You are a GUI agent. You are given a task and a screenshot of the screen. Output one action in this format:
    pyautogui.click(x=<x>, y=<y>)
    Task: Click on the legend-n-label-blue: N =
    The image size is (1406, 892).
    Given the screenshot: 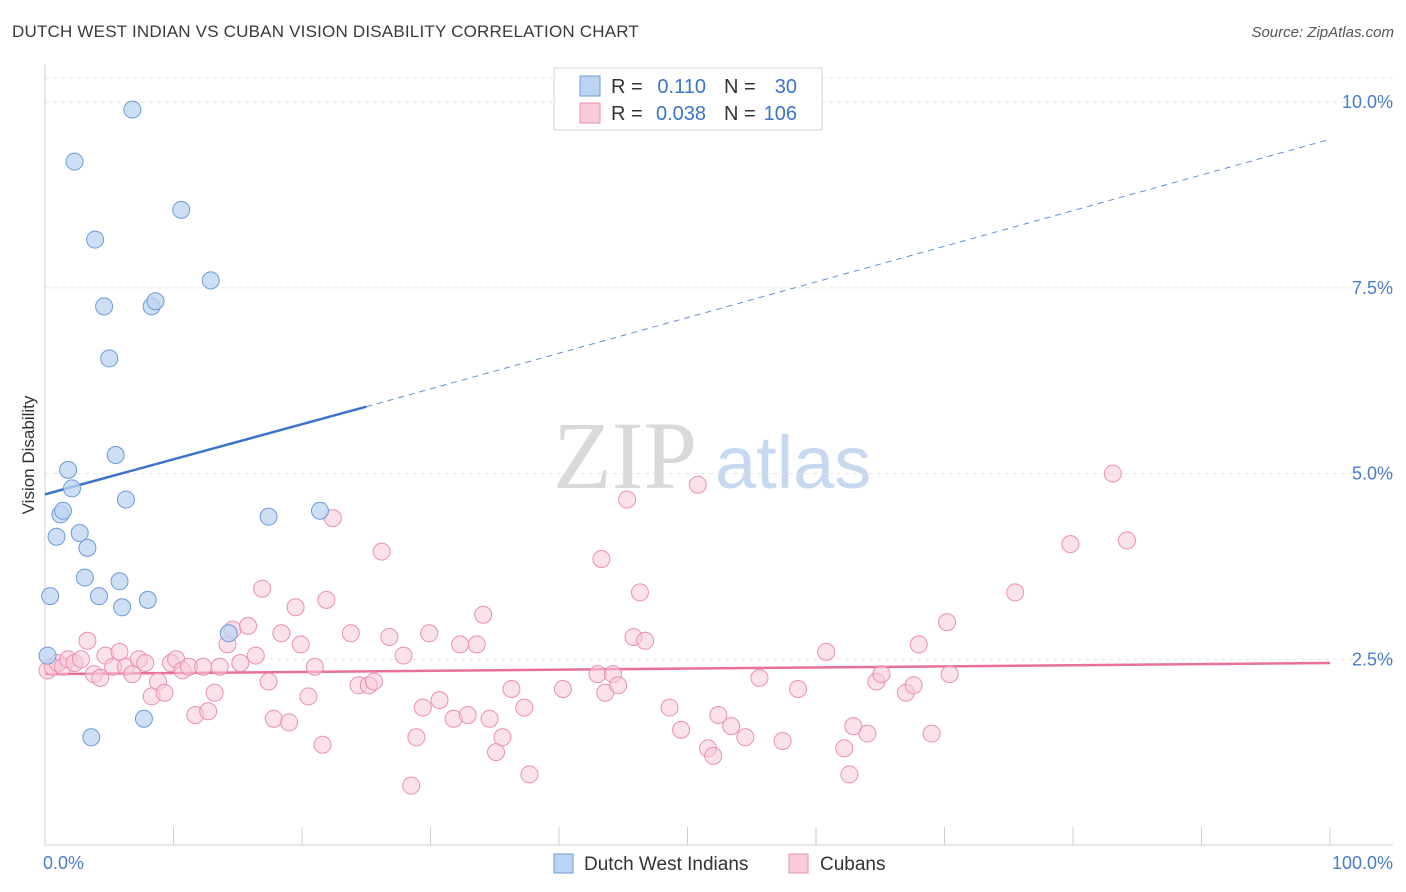 What is the action you would take?
    pyautogui.click(x=740, y=87)
    